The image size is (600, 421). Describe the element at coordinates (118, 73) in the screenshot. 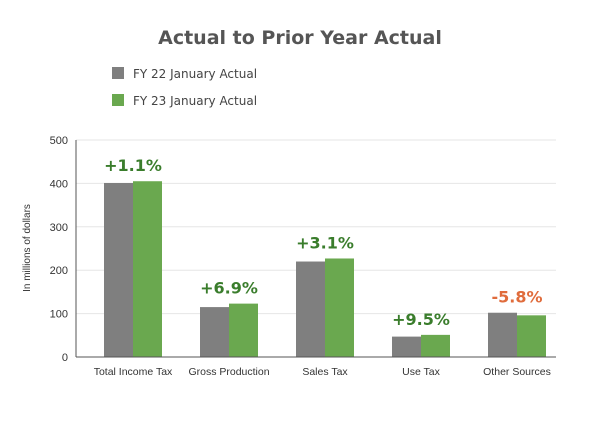

I see `legend-swatch-fy22` at that location.